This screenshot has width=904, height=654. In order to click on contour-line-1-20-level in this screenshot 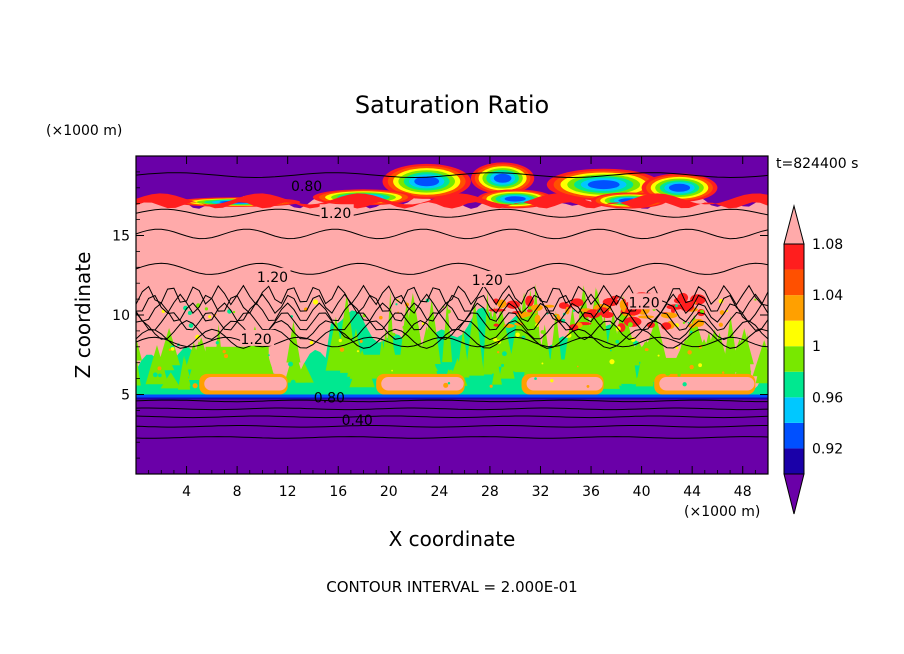, I will do `click(452, 269)`.